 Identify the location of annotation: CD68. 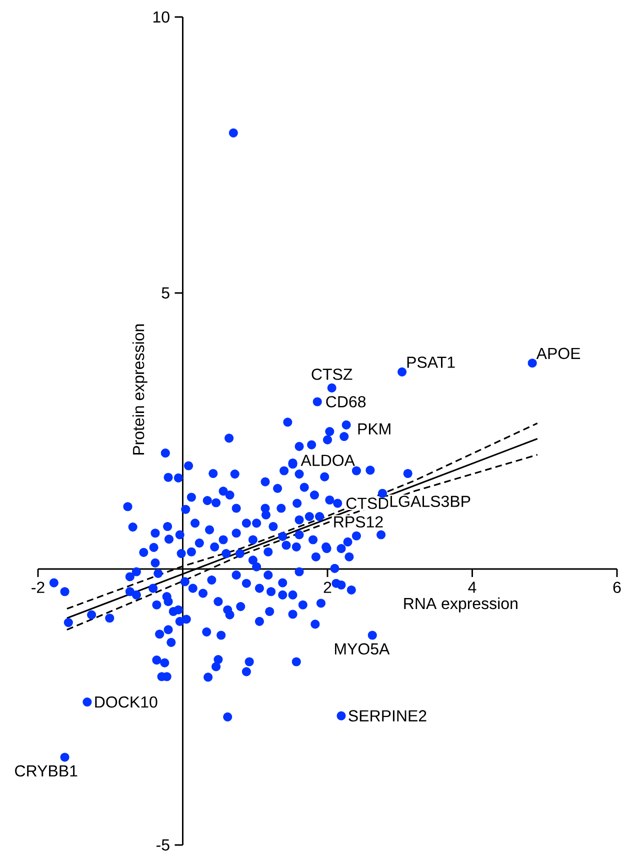
(346, 402).